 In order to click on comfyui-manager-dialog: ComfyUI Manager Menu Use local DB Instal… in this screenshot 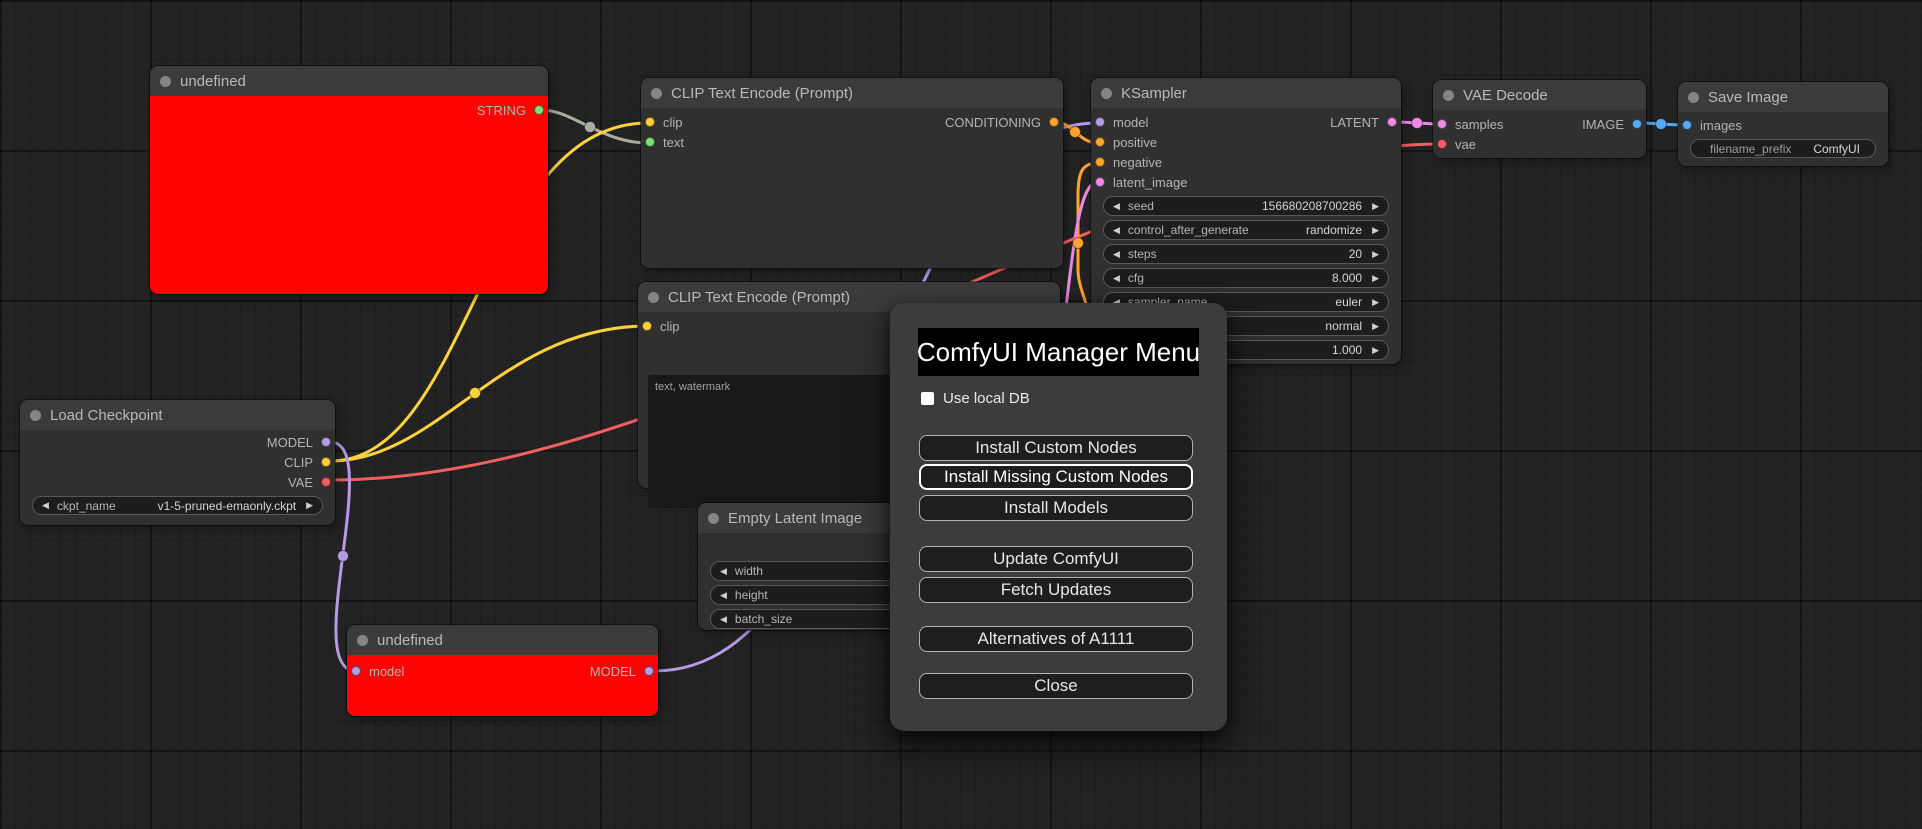, I will do `click(1058, 517)`.